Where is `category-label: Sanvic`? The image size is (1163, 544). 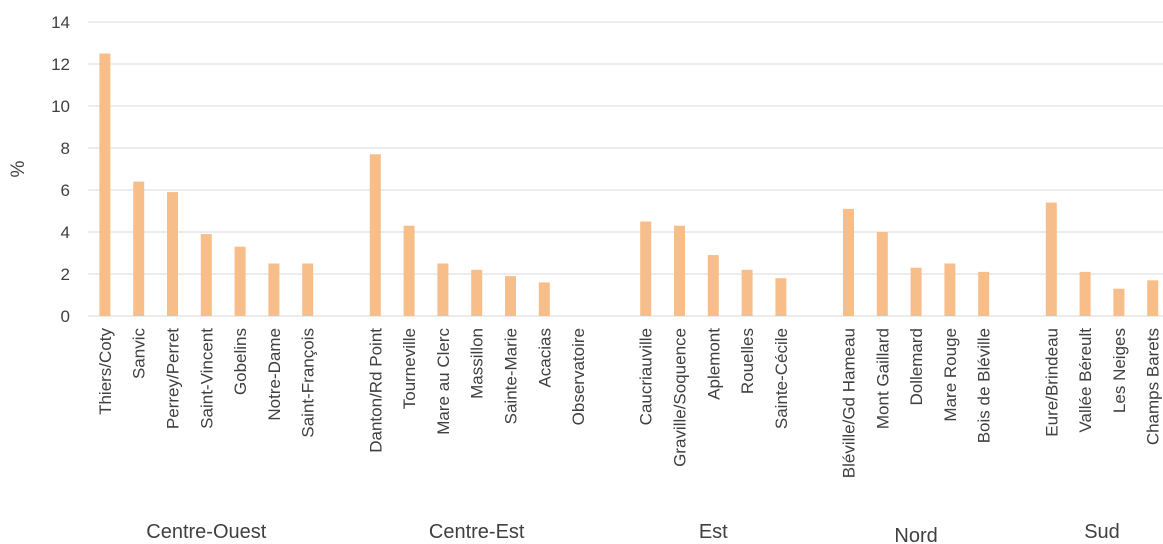 category-label: Sanvic is located at coordinates (139, 354).